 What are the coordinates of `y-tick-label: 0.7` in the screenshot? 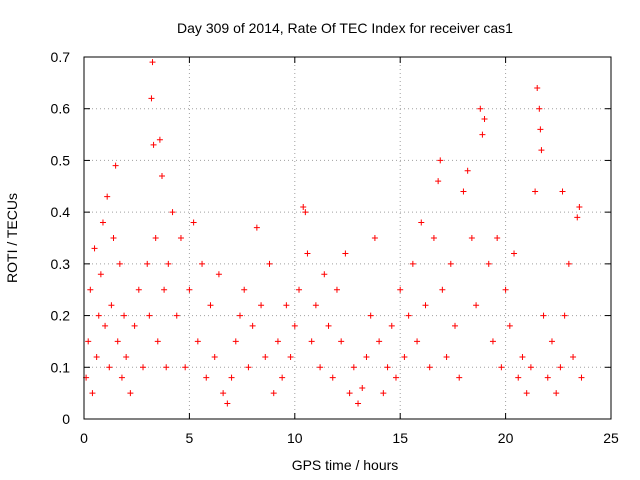 It's located at (61, 57).